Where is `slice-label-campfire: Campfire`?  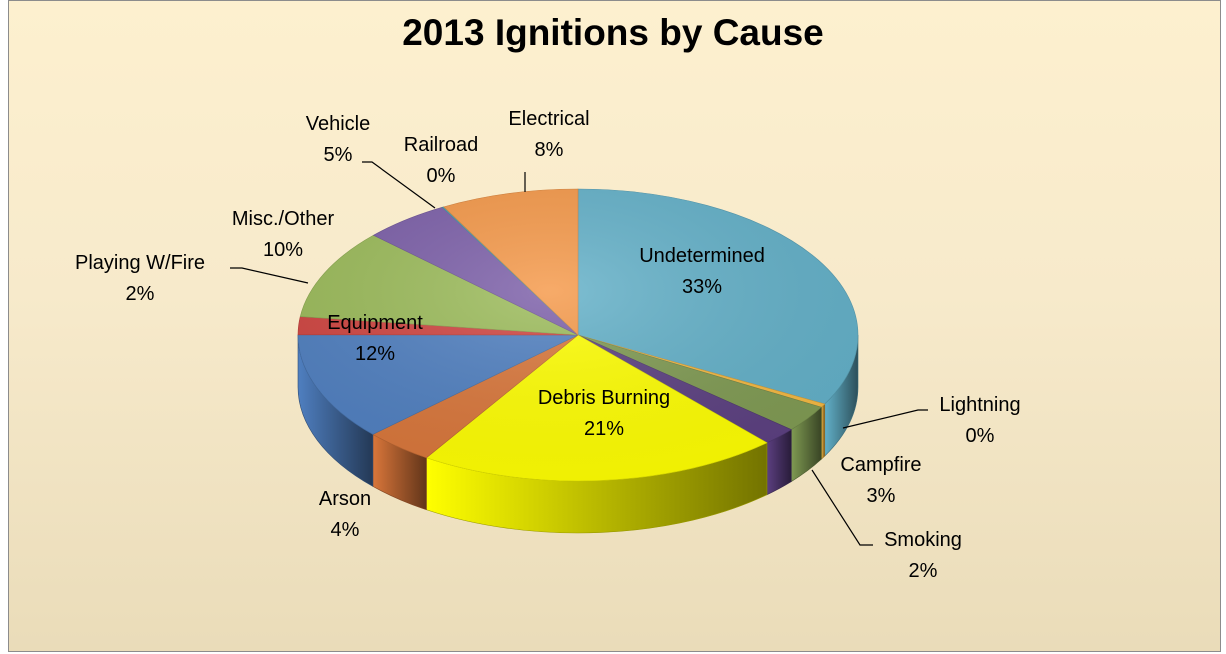
slice-label-campfire: Campfire is located at coordinates (880, 465).